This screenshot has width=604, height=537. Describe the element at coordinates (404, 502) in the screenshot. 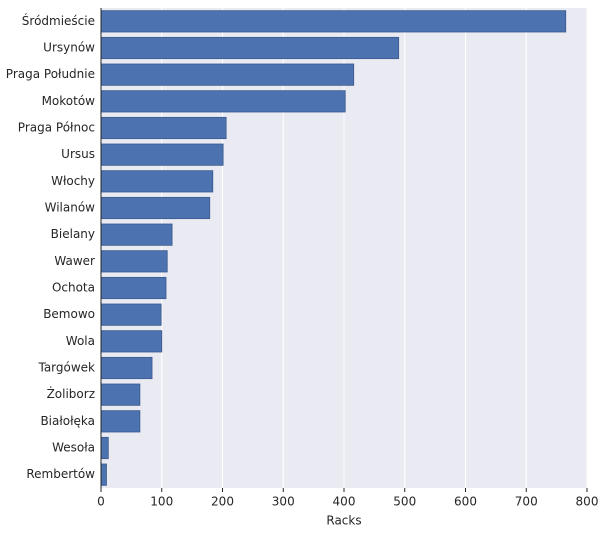

I see `x-tick-label: 500` at that location.